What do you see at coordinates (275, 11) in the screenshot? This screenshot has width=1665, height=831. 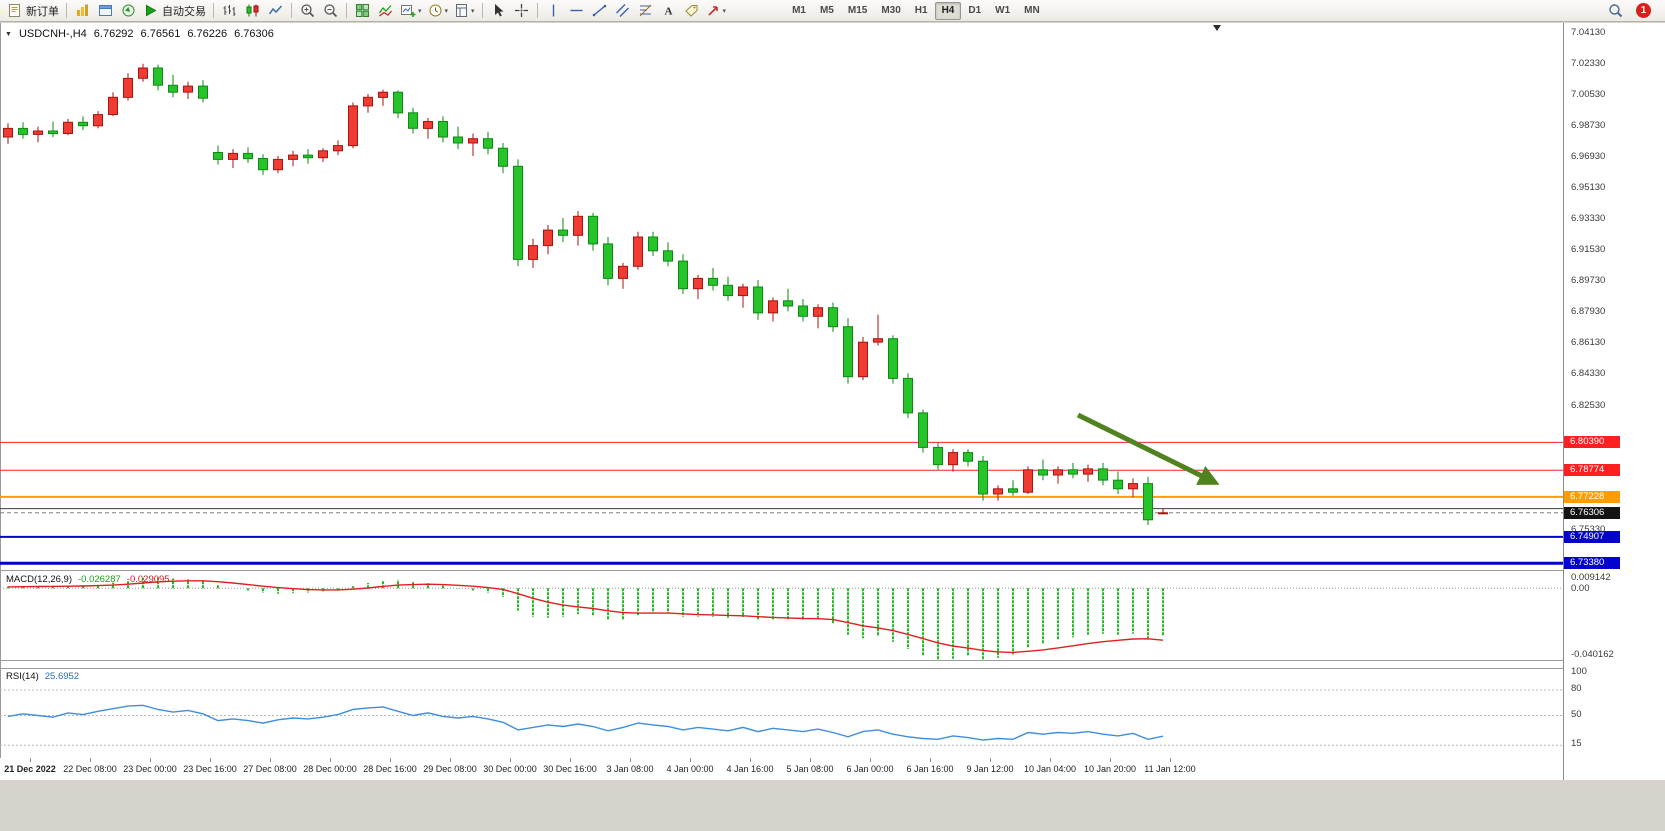 I see `line-chart-button` at bounding box center [275, 11].